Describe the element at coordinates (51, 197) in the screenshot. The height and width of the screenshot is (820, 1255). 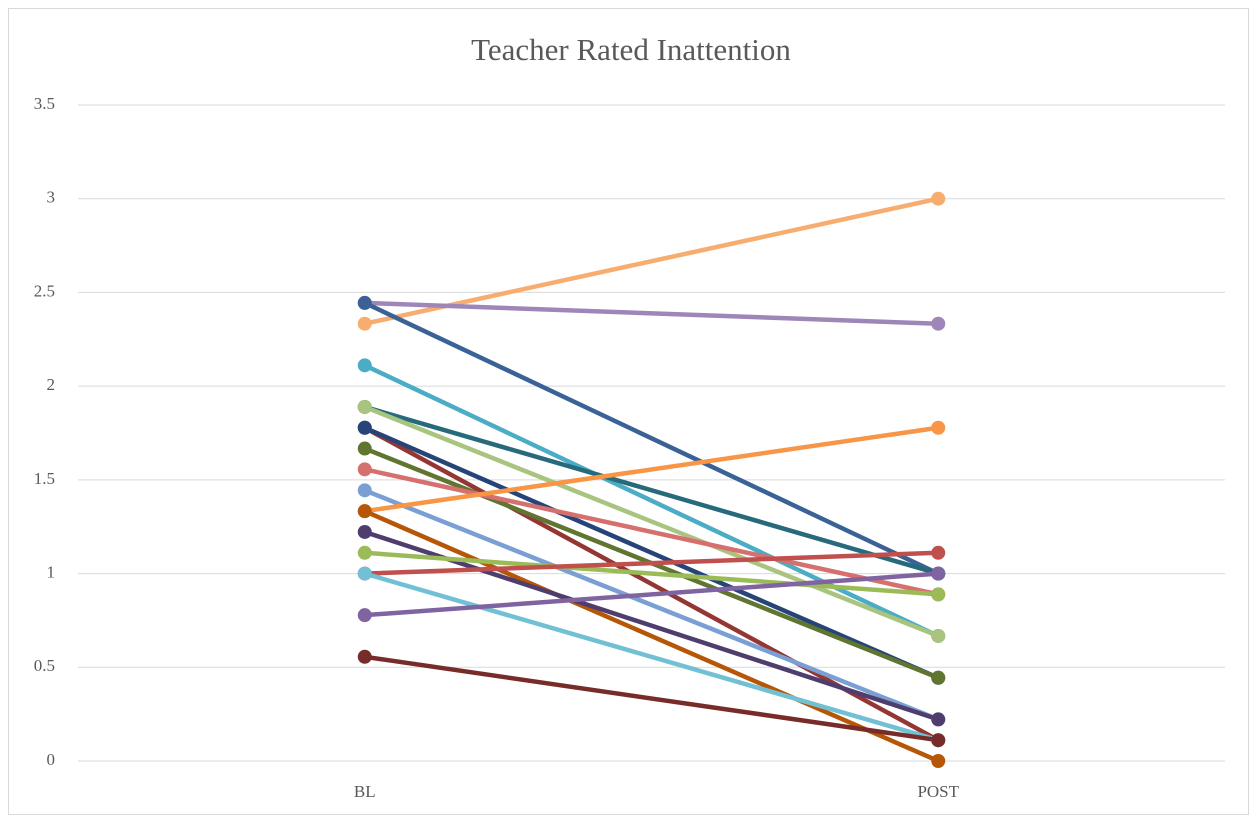
I see `y-tick-label: 3` at that location.